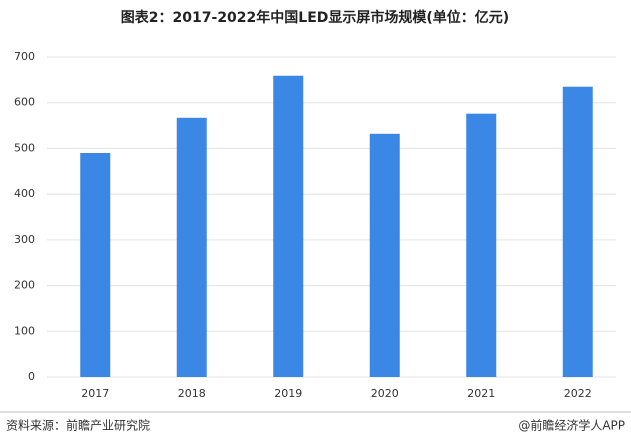  I want to click on y-tick-label: 700, so click(24, 56).